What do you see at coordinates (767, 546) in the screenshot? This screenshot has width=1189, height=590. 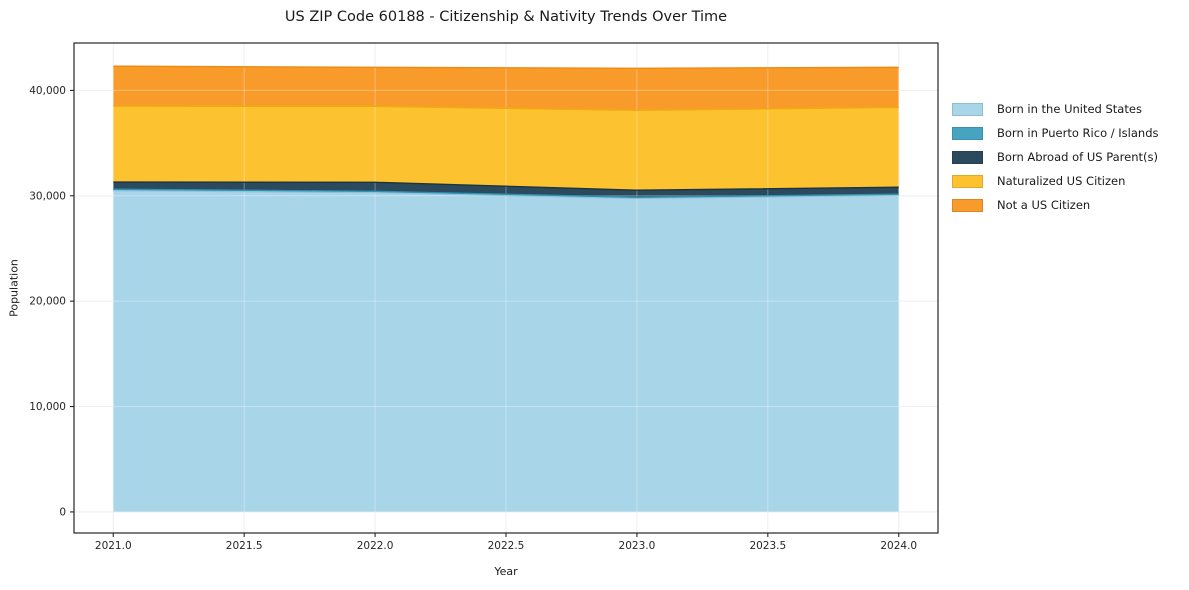 I see `x-tick-label: 2023.5` at bounding box center [767, 546].